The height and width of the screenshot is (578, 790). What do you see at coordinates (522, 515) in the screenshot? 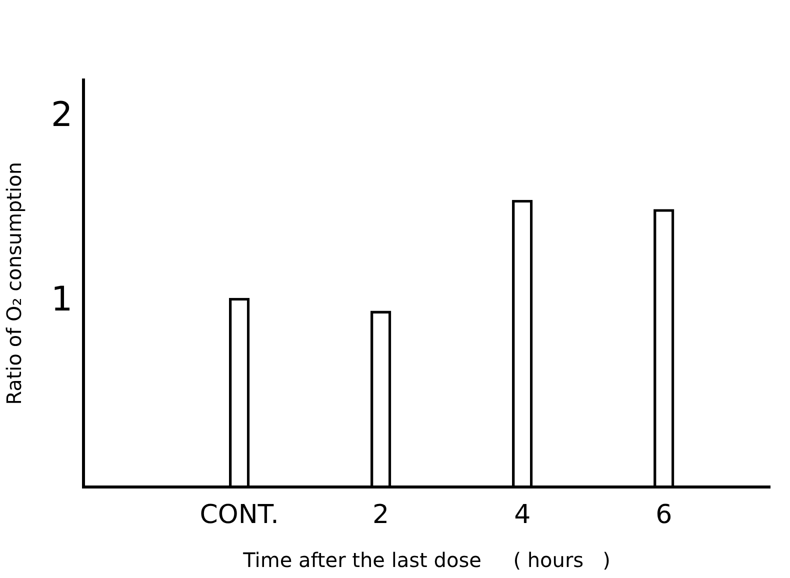
I see `x-tick-label: 4` at bounding box center [522, 515].